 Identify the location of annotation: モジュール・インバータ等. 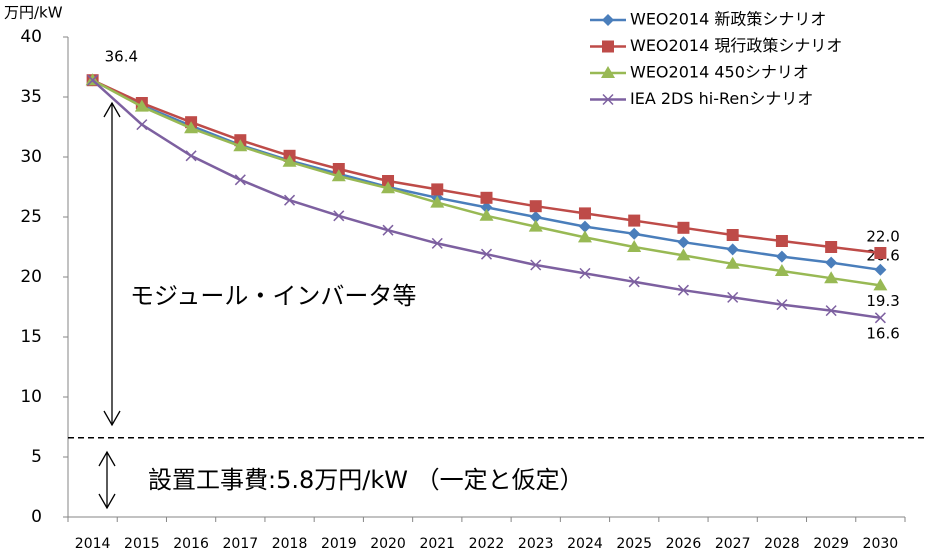
(273, 296).